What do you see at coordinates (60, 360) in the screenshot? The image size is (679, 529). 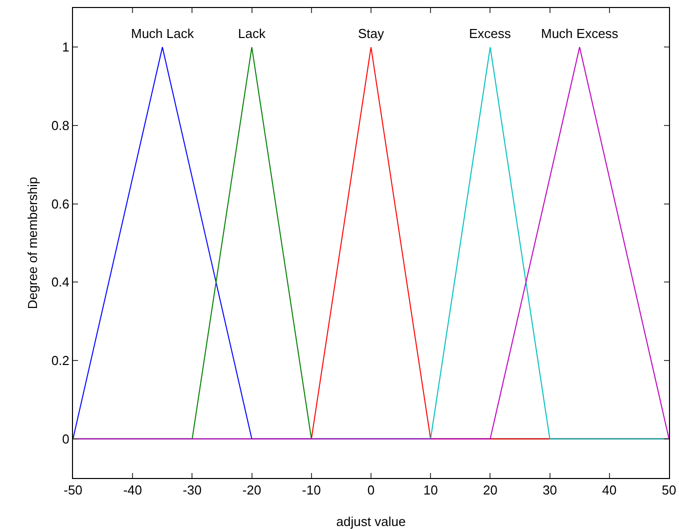 I see `y-tick-label: 0.2` at bounding box center [60, 360].